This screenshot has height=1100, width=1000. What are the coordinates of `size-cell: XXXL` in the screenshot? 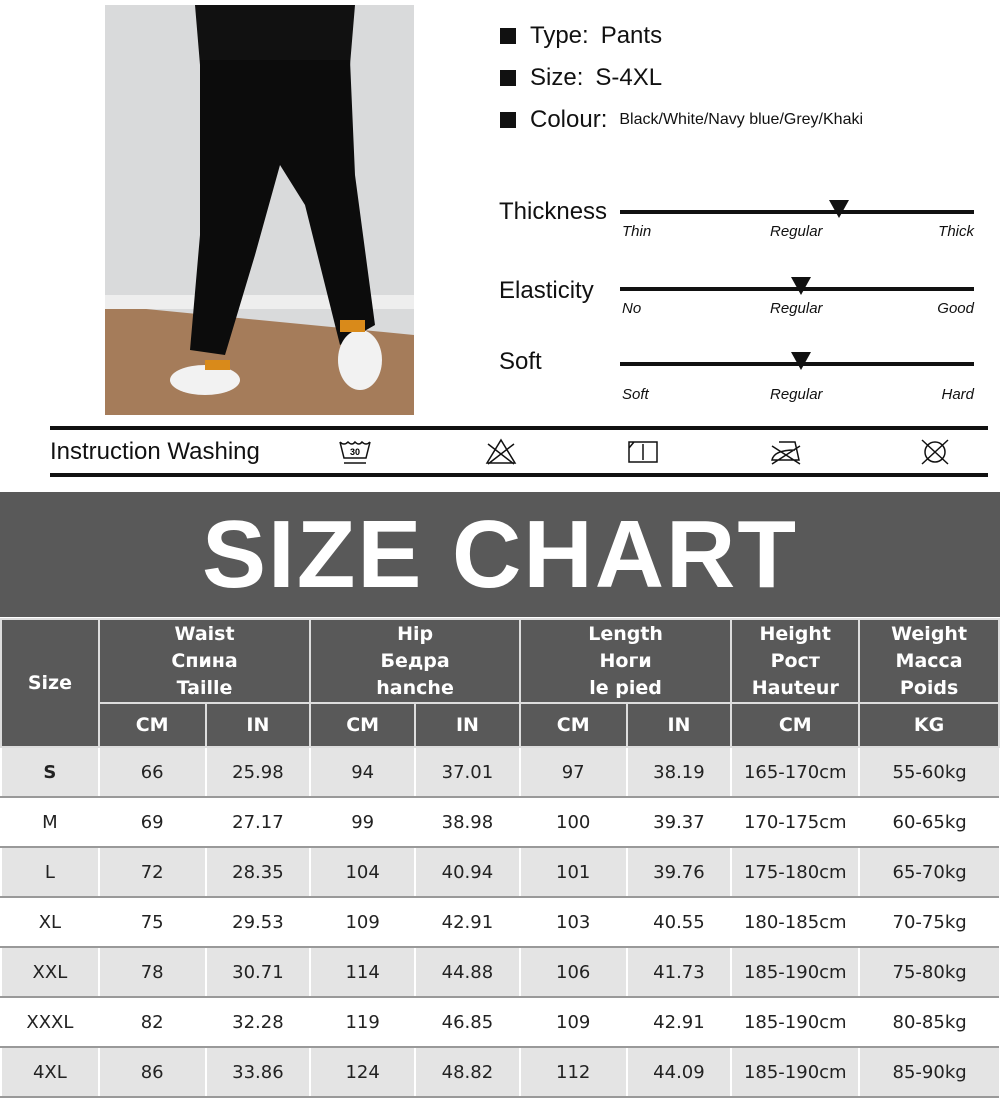 It's located at (49, 1022).